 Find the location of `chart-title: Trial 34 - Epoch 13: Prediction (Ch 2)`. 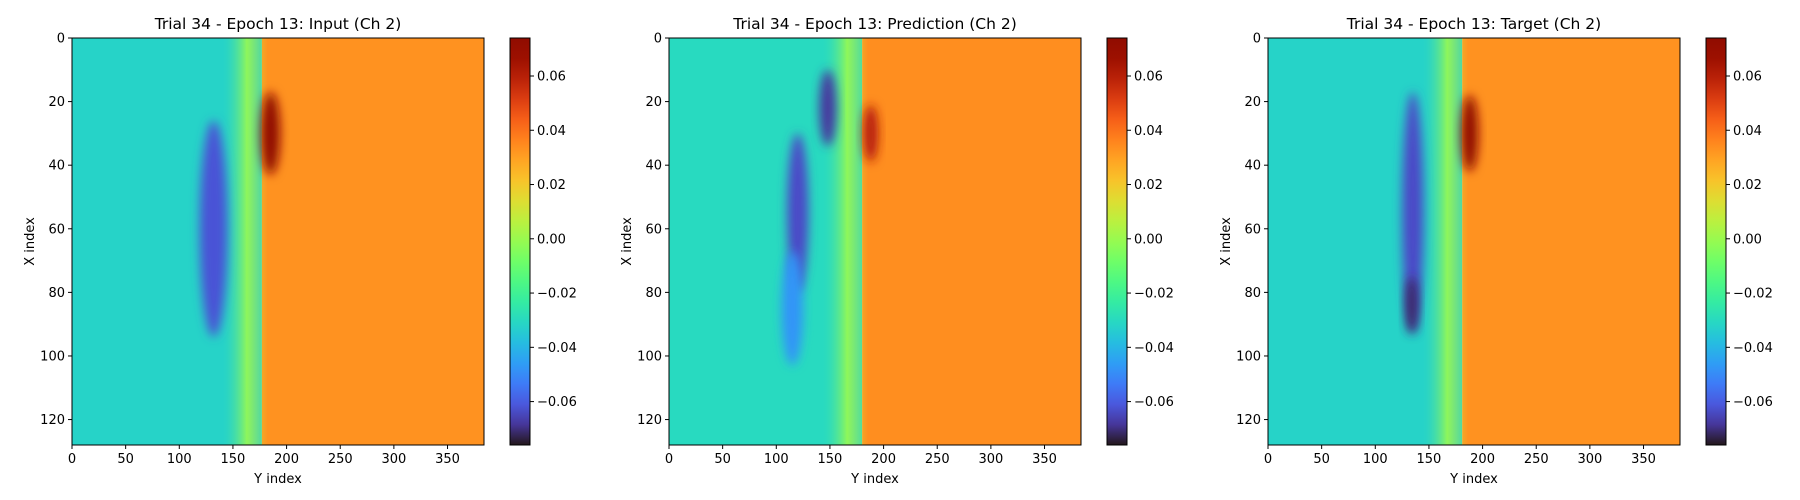

chart-title: Trial 34 - Epoch 13: Prediction (Ch 2) is located at coordinates (874, 24).